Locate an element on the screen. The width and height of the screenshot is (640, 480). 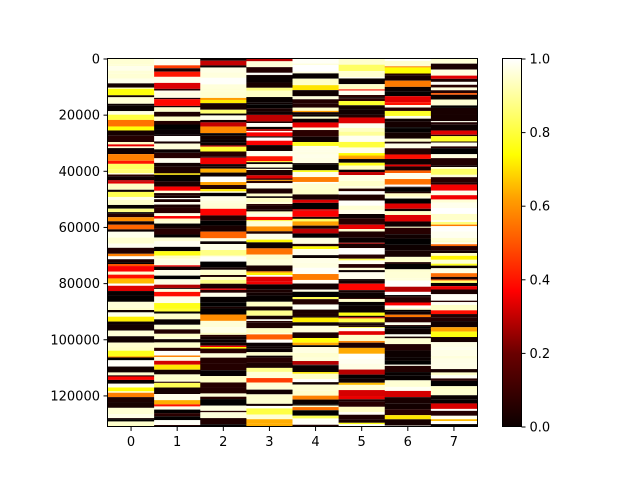
x-tick-label: 1 is located at coordinates (177, 442).